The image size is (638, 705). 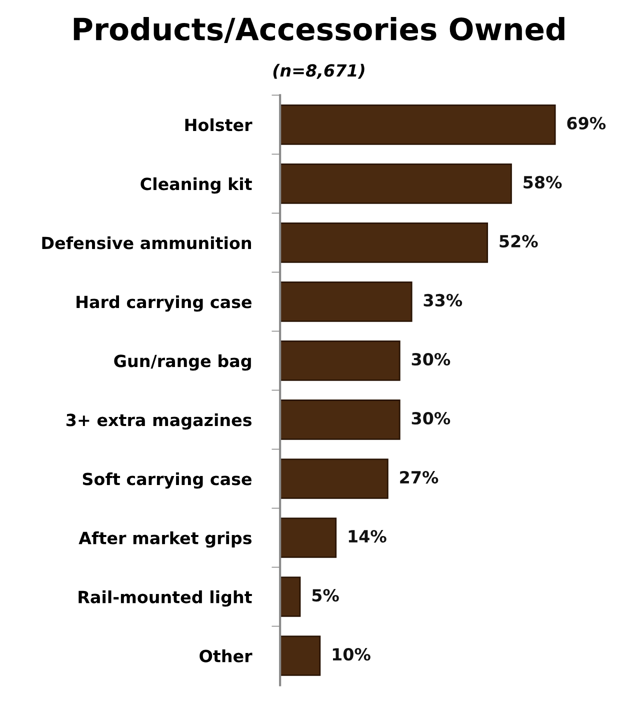 What do you see at coordinates (165, 598) in the screenshot?
I see `y-tick-label: Rail-mounted light` at bounding box center [165, 598].